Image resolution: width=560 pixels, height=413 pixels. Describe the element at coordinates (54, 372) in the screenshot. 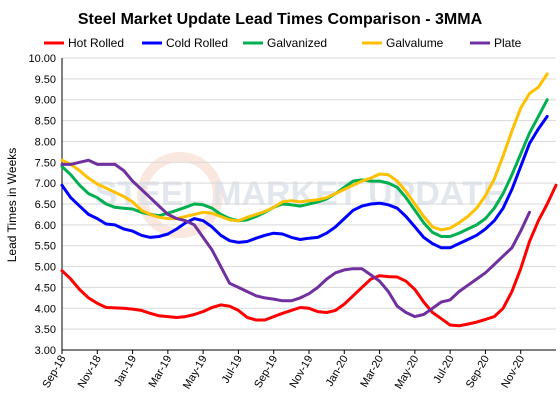

I see `x-tick-label: Sep-18` at that location.